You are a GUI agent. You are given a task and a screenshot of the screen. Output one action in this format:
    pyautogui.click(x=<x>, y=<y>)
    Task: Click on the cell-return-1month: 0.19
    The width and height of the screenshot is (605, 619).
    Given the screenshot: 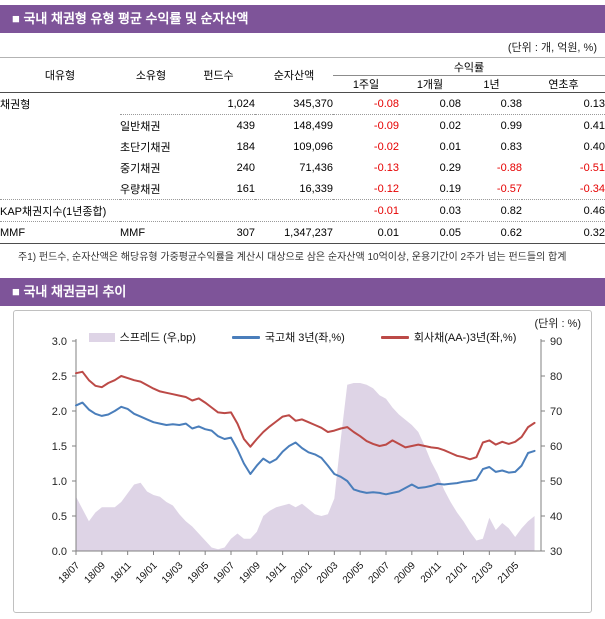 What is the action you would take?
    pyautogui.click(x=430, y=189)
    